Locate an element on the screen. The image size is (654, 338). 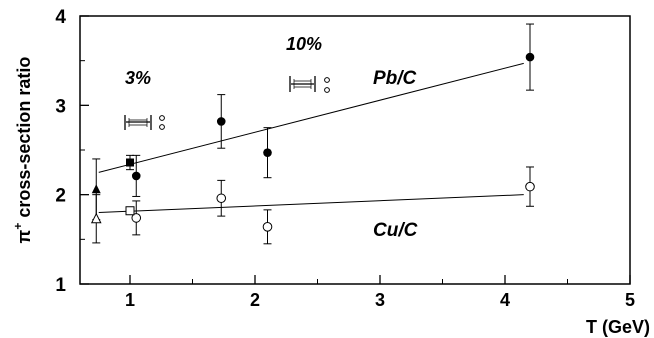
y-axis-particle: π is located at coordinates (24, 236).